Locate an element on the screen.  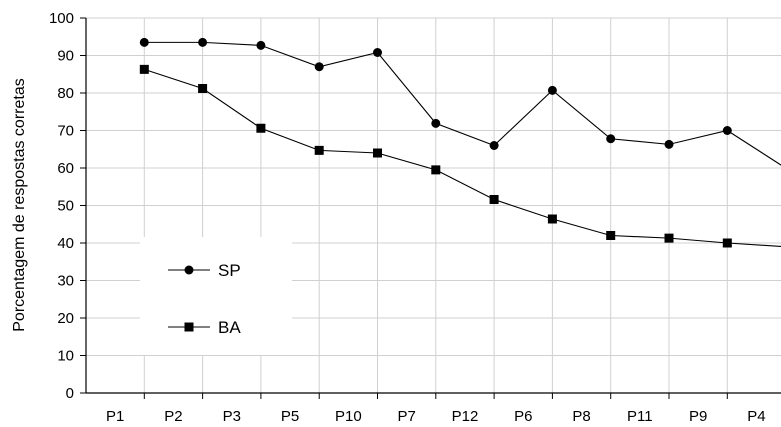
legend: SP BA is located at coordinates (216, 296).